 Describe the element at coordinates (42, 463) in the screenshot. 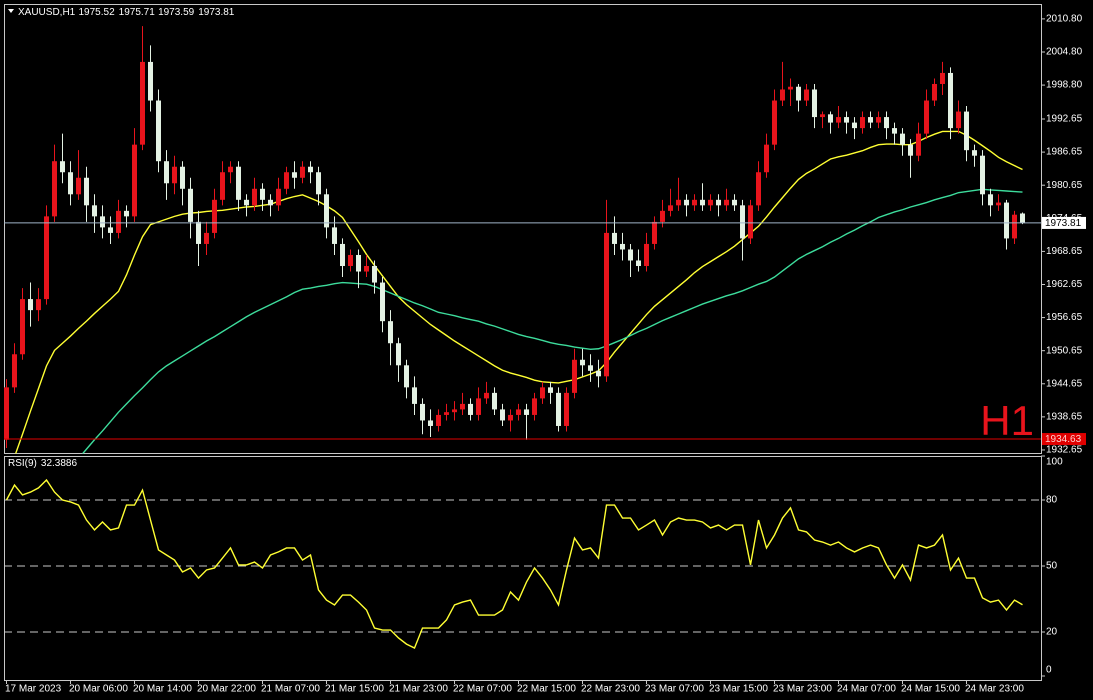

I see `rsi-header: RSI(9) 32.3886` at that location.